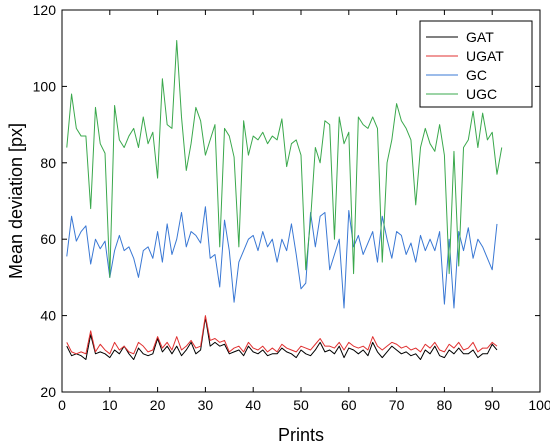  Describe the element at coordinates (492, 405) in the screenshot. I see `x-tick-label: 90` at that location.